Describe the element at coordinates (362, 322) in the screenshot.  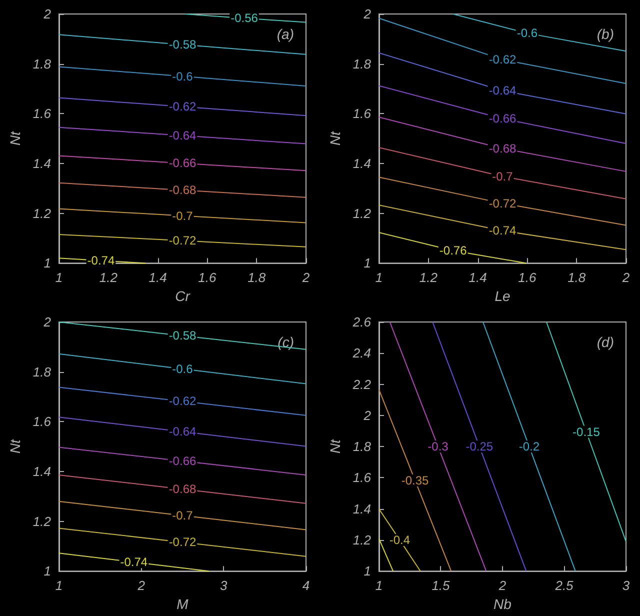
I see `y-tick-label: 2.6` at that location.